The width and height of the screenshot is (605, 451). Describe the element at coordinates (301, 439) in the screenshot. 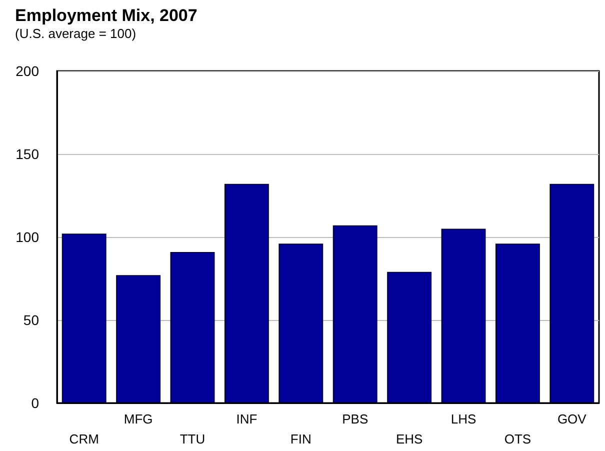

I see `x-tick-label: FIN` at that location.